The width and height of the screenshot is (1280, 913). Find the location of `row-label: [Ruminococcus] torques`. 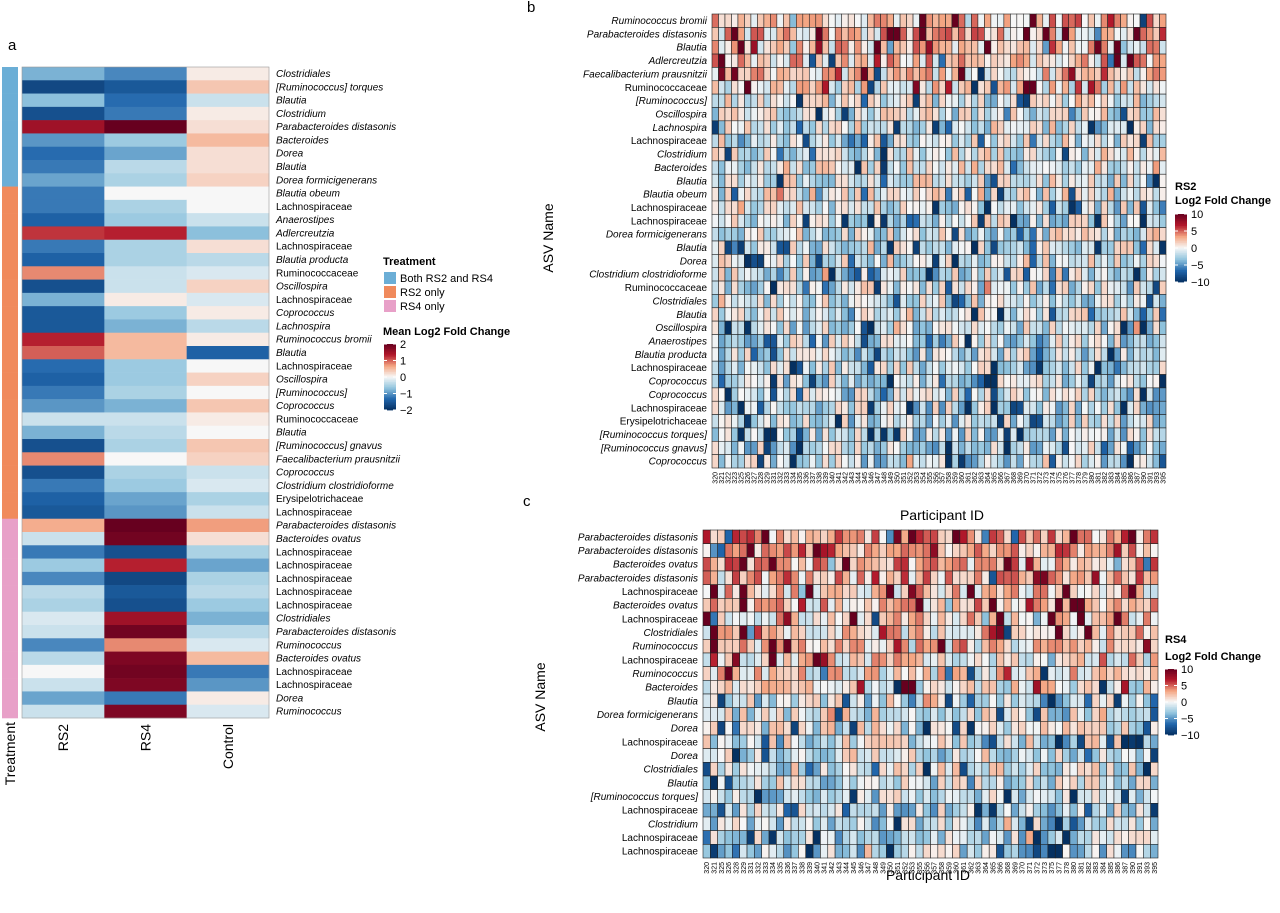

row-label: [Ruminococcus] torques is located at coordinates (329, 87).